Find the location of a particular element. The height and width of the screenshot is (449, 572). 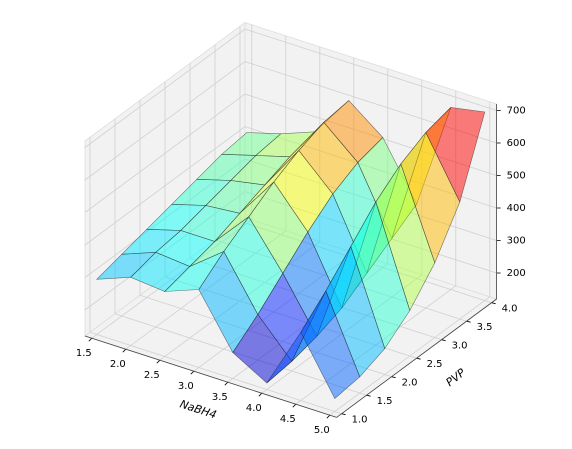

y-tick-label: 2.0 is located at coordinates (410, 383).